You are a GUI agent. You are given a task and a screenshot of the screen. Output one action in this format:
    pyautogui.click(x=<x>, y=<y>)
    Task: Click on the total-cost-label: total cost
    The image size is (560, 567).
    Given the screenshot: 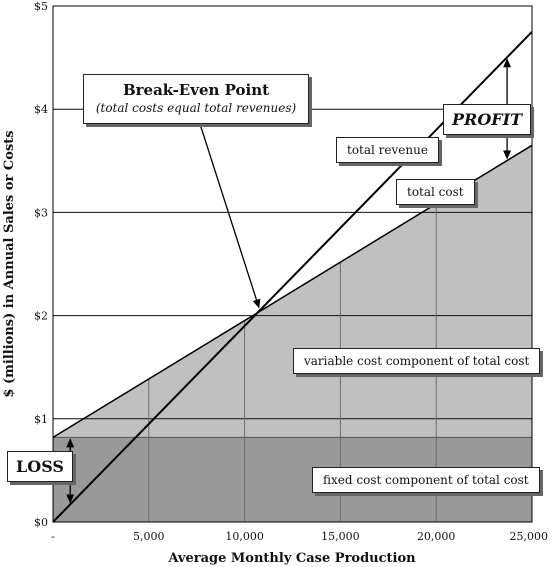 What is the action you would take?
    pyautogui.click(x=435, y=192)
    